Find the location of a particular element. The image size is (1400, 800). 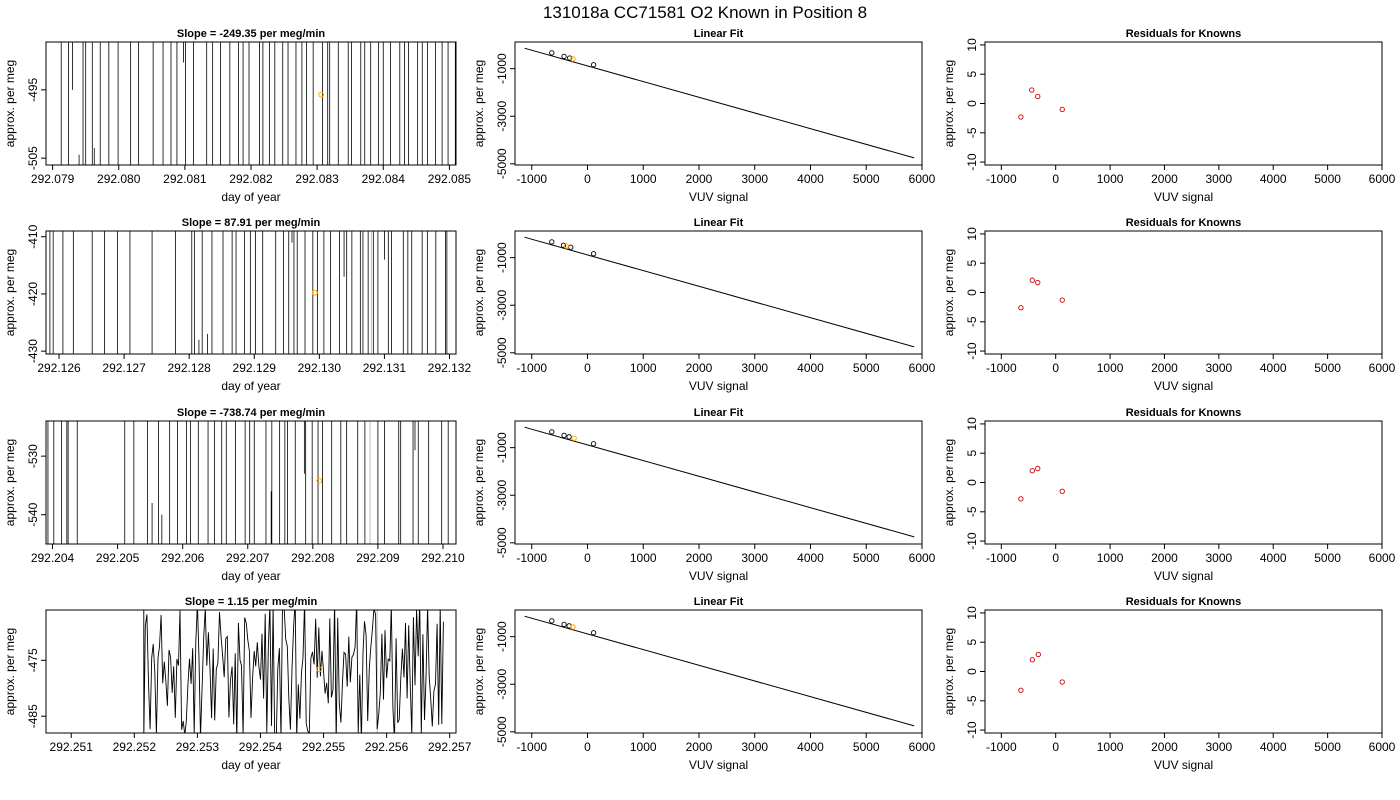

x-tick-label: 292.127 is located at coordinates (124, 368).